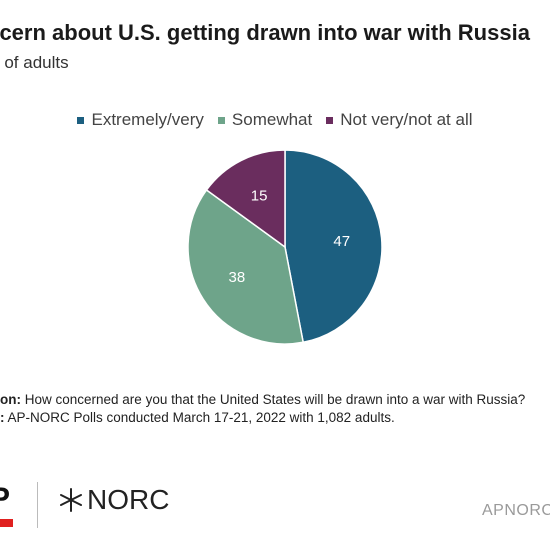  Describe the element at coordinates (330, 120) in the screenshot. I see `legend-swatch-not-very` at that location.